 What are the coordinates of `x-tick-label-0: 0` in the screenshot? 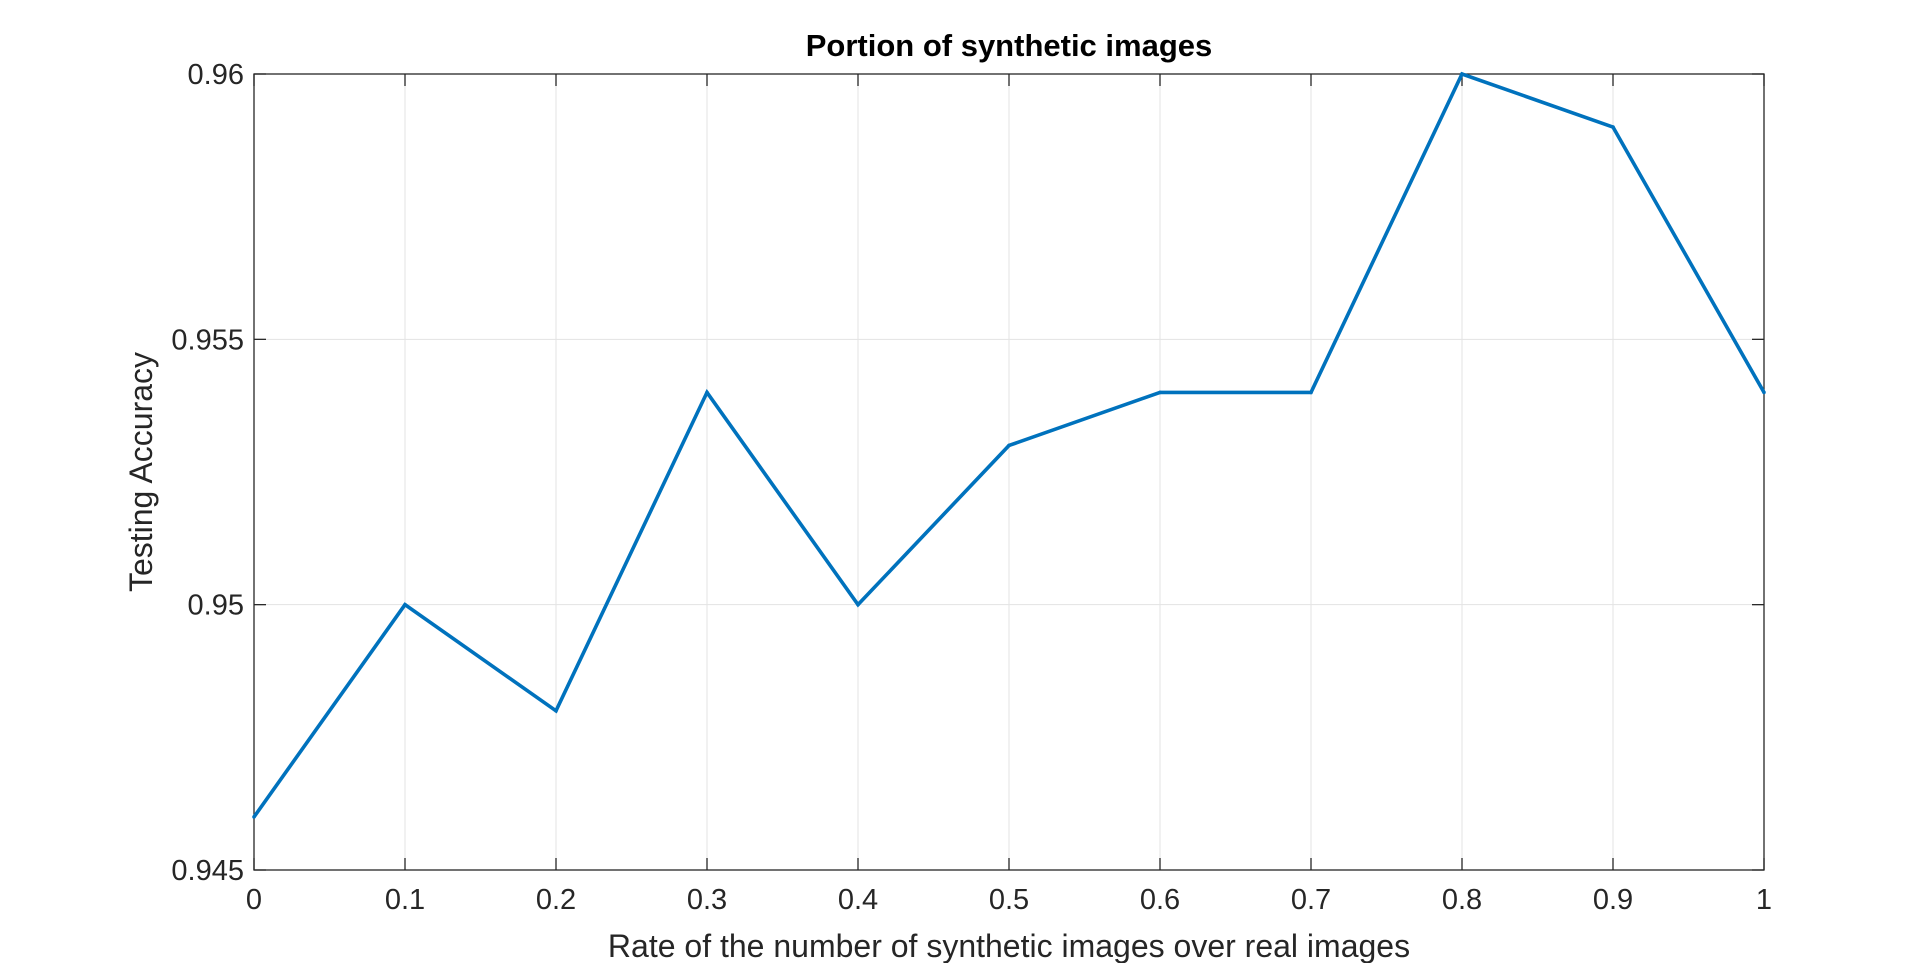 It's located at (254, 900).